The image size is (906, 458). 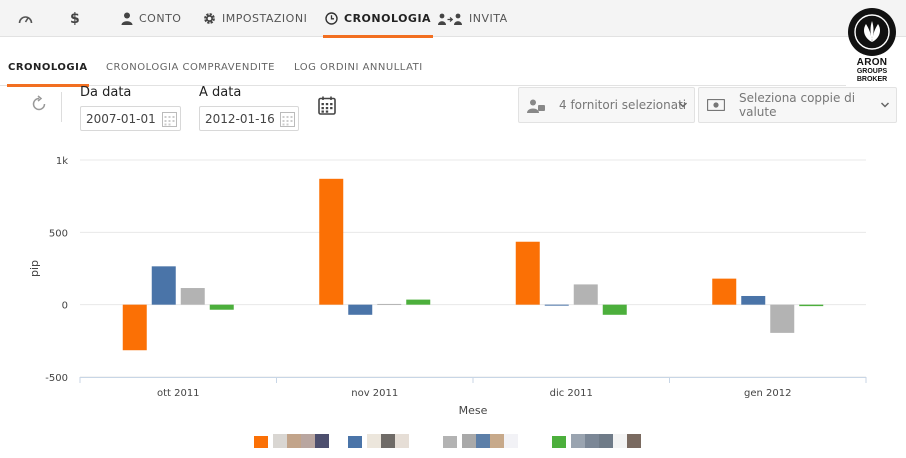 I want to click on x-tick-label: ott 2011, so click(x=178, y=393).